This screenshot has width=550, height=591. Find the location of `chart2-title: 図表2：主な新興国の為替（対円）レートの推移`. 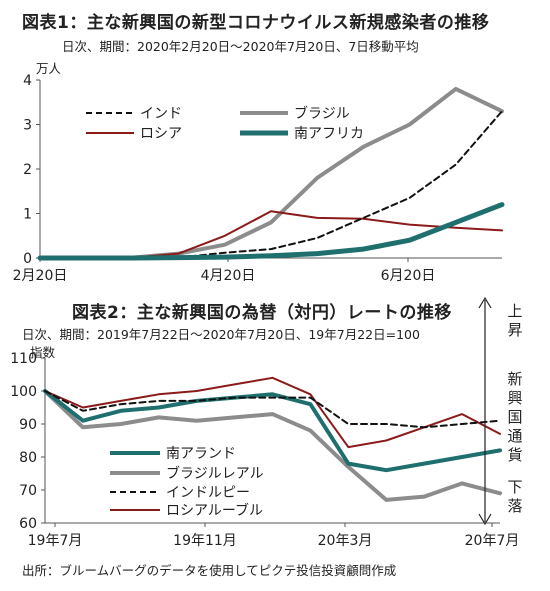

chart2-title: 図表2：主な新興国の為替（対円）レートの推移 is located at coordinates (262, 313).